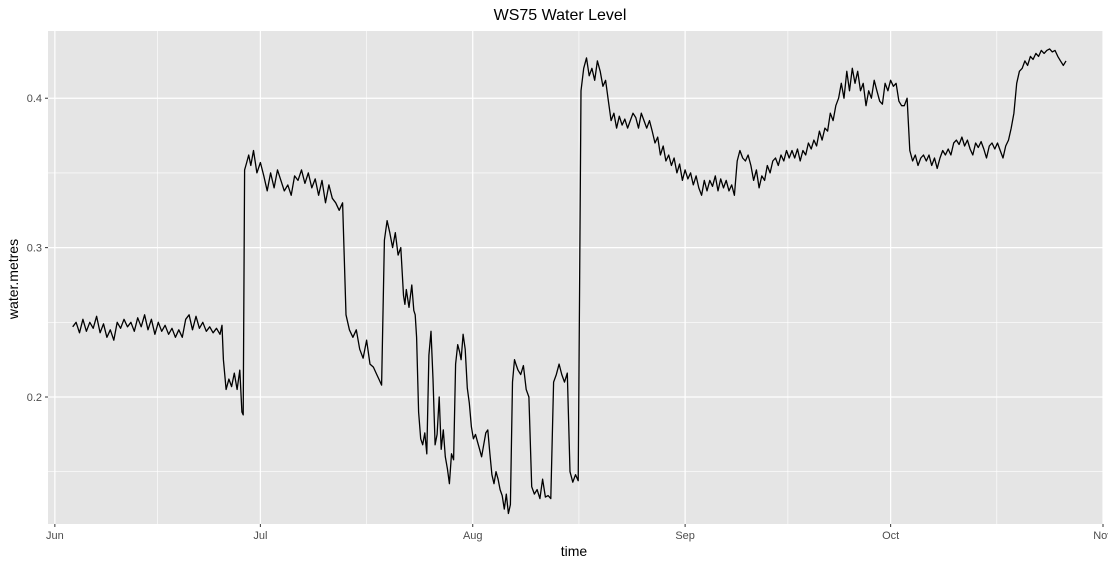 The image size is (1108, 572). What do you see at coordinates (260, 536) in the screenshot?
I see `x-tick-label: Jul` at bounding box center [260, 536].